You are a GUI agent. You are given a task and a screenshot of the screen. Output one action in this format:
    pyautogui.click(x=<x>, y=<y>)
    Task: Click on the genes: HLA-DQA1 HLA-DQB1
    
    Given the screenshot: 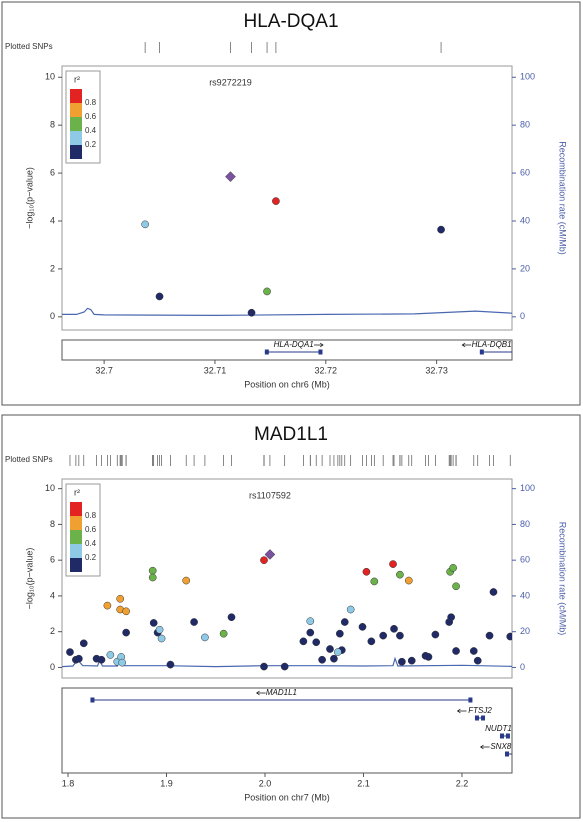 What is the action you would take?
    pyautogui.click(x=397, y=347)
    